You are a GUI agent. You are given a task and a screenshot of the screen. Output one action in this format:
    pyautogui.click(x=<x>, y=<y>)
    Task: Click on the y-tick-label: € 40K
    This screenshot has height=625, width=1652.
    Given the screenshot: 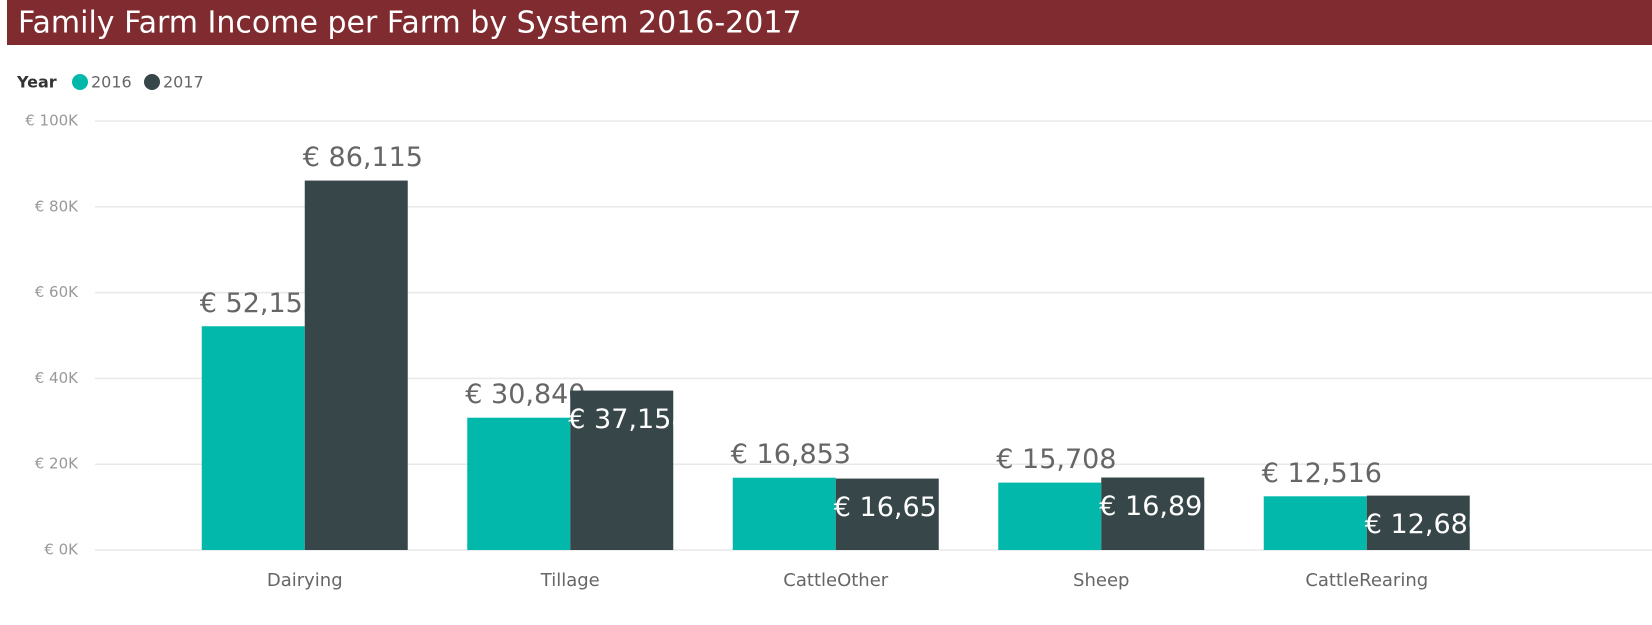 What is the action you would take?
    pyautogui.click(x=57, y=378)
    